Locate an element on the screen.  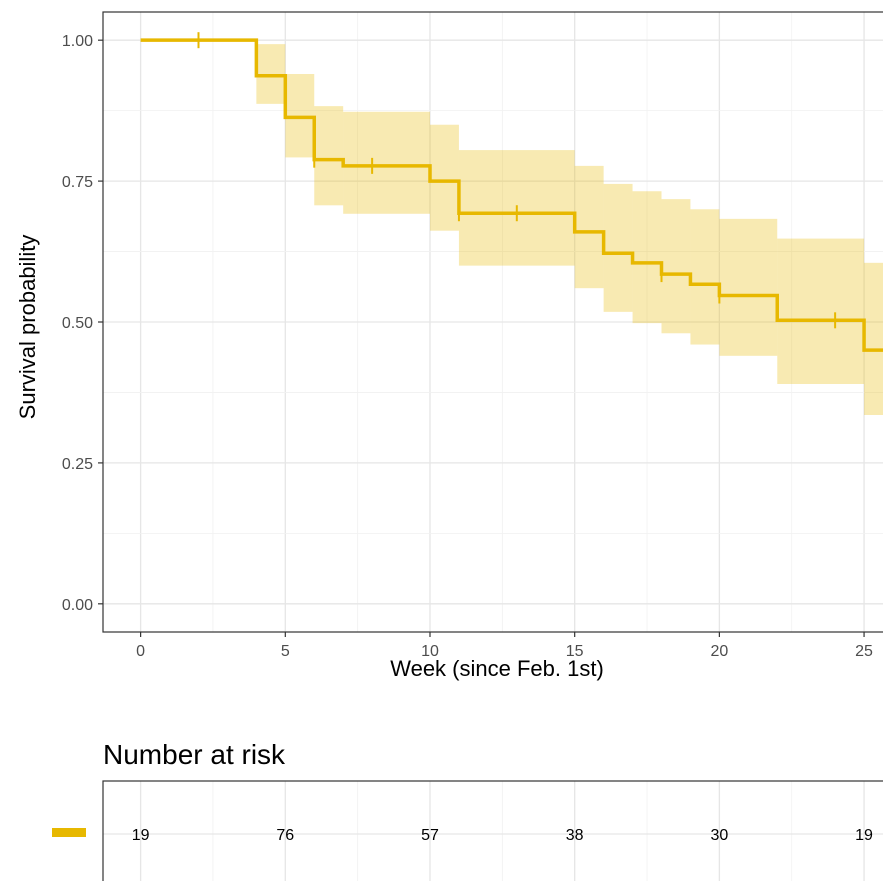
risk-legend-swatch is located at coordinates (69, 832).